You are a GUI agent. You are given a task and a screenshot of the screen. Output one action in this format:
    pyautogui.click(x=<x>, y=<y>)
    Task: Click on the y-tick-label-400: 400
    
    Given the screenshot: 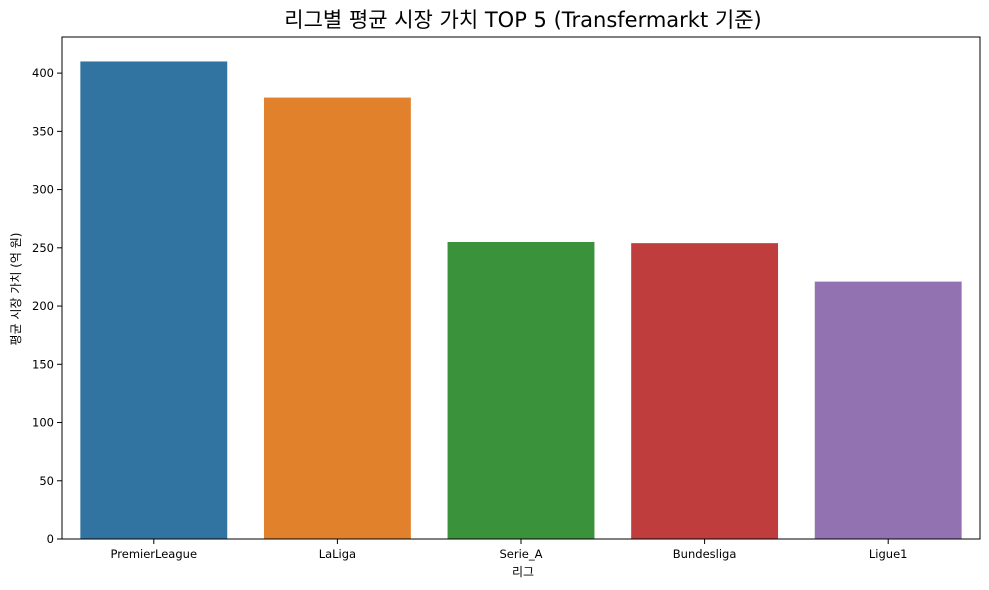 What is the action you would take?
    pyautogui.click(x=43, y=73)
    